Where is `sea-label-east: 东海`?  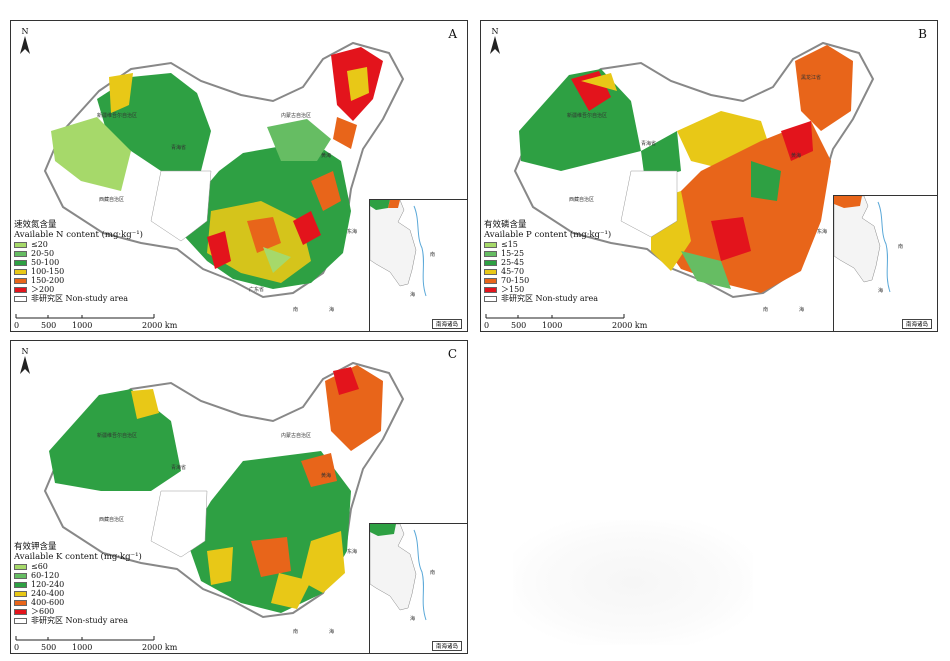
sea-label-east: 东海 is located at coordinates (352, 231).